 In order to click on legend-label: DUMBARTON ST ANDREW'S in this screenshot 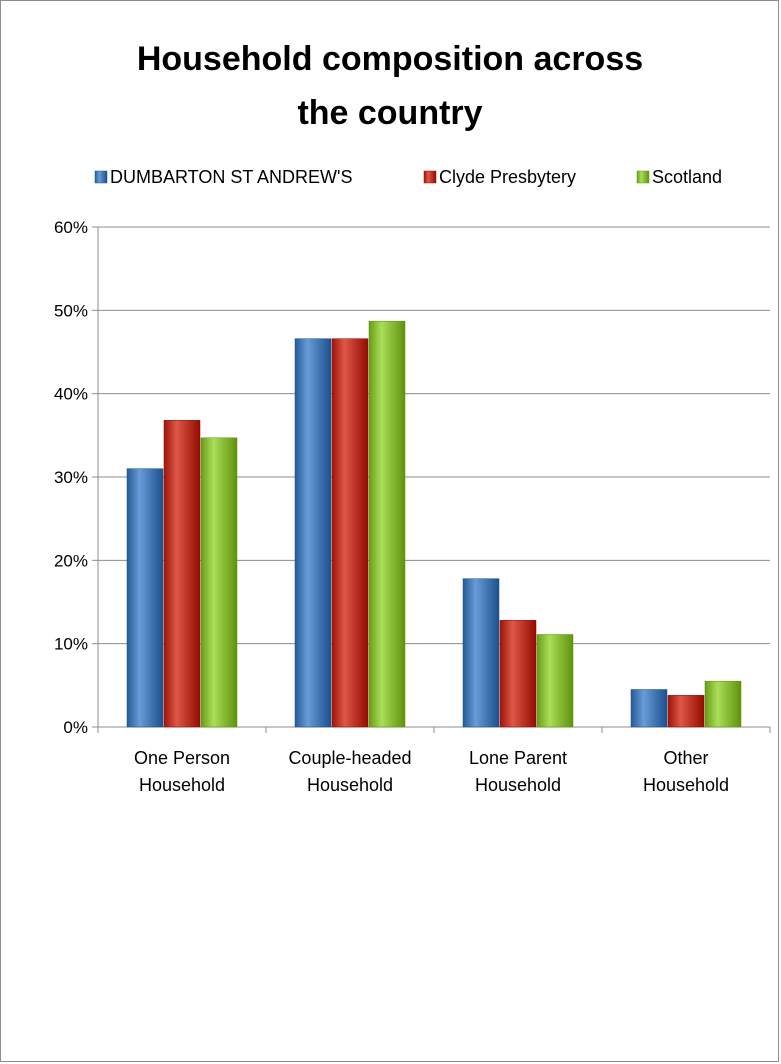, I will do `click(231, 177)`.